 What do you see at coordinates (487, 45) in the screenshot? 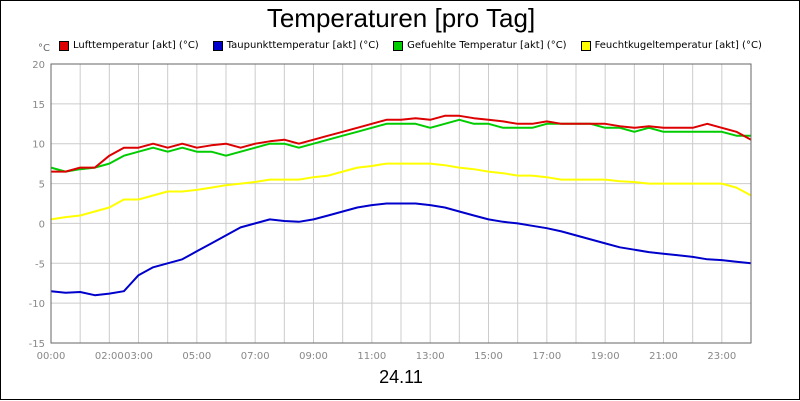
I see `legend-label-gefuehlte: Gefuehlte Temperatur [akt] (°C)` at bounding box center [487, 45].